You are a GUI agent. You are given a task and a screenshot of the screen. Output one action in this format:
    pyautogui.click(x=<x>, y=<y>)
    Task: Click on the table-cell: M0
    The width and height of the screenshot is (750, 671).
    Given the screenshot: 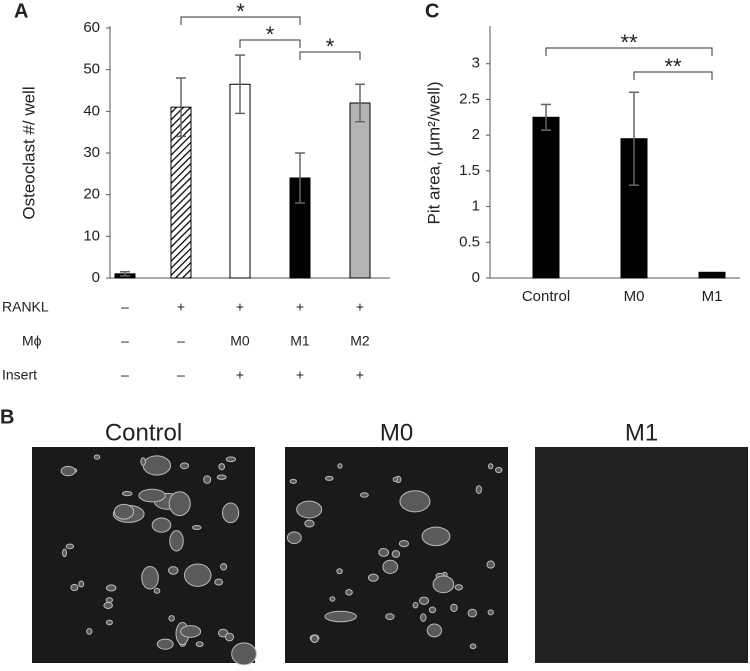 What is the action you would take?
    pyautogui.click(x=240, y=341)
    